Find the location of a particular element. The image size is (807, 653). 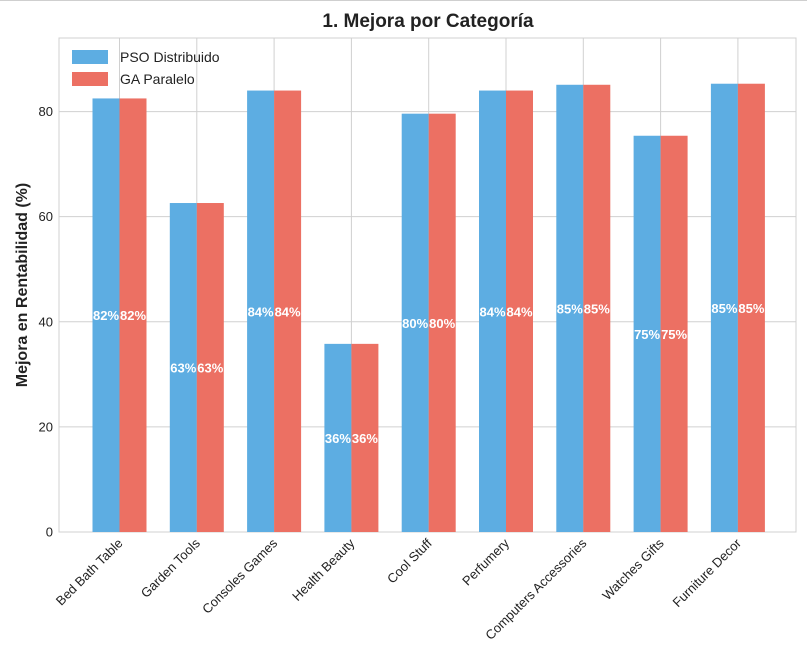

legend: PSO Distribuido GA Paralelo is located at coordinates (146, 68).